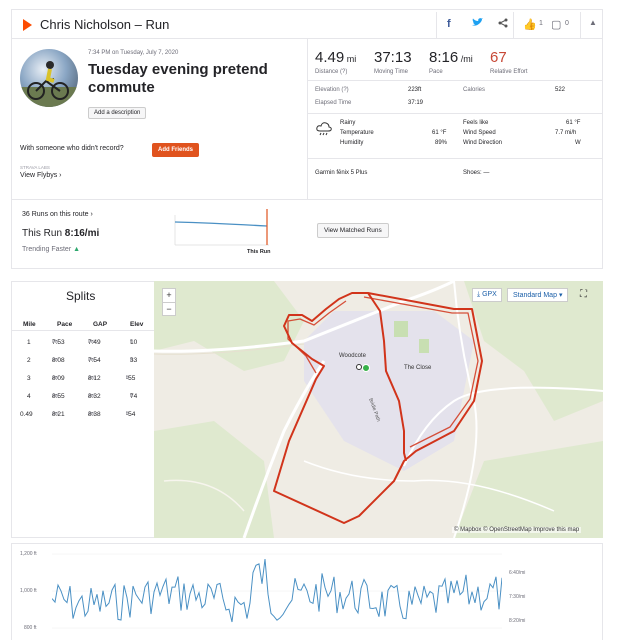 This screenshot has height=641, width=636. What do you see at coordinates (560, 295) in the screenshot?
I see `chevron-down-icon: ▾` at bounding box center [560, 295].